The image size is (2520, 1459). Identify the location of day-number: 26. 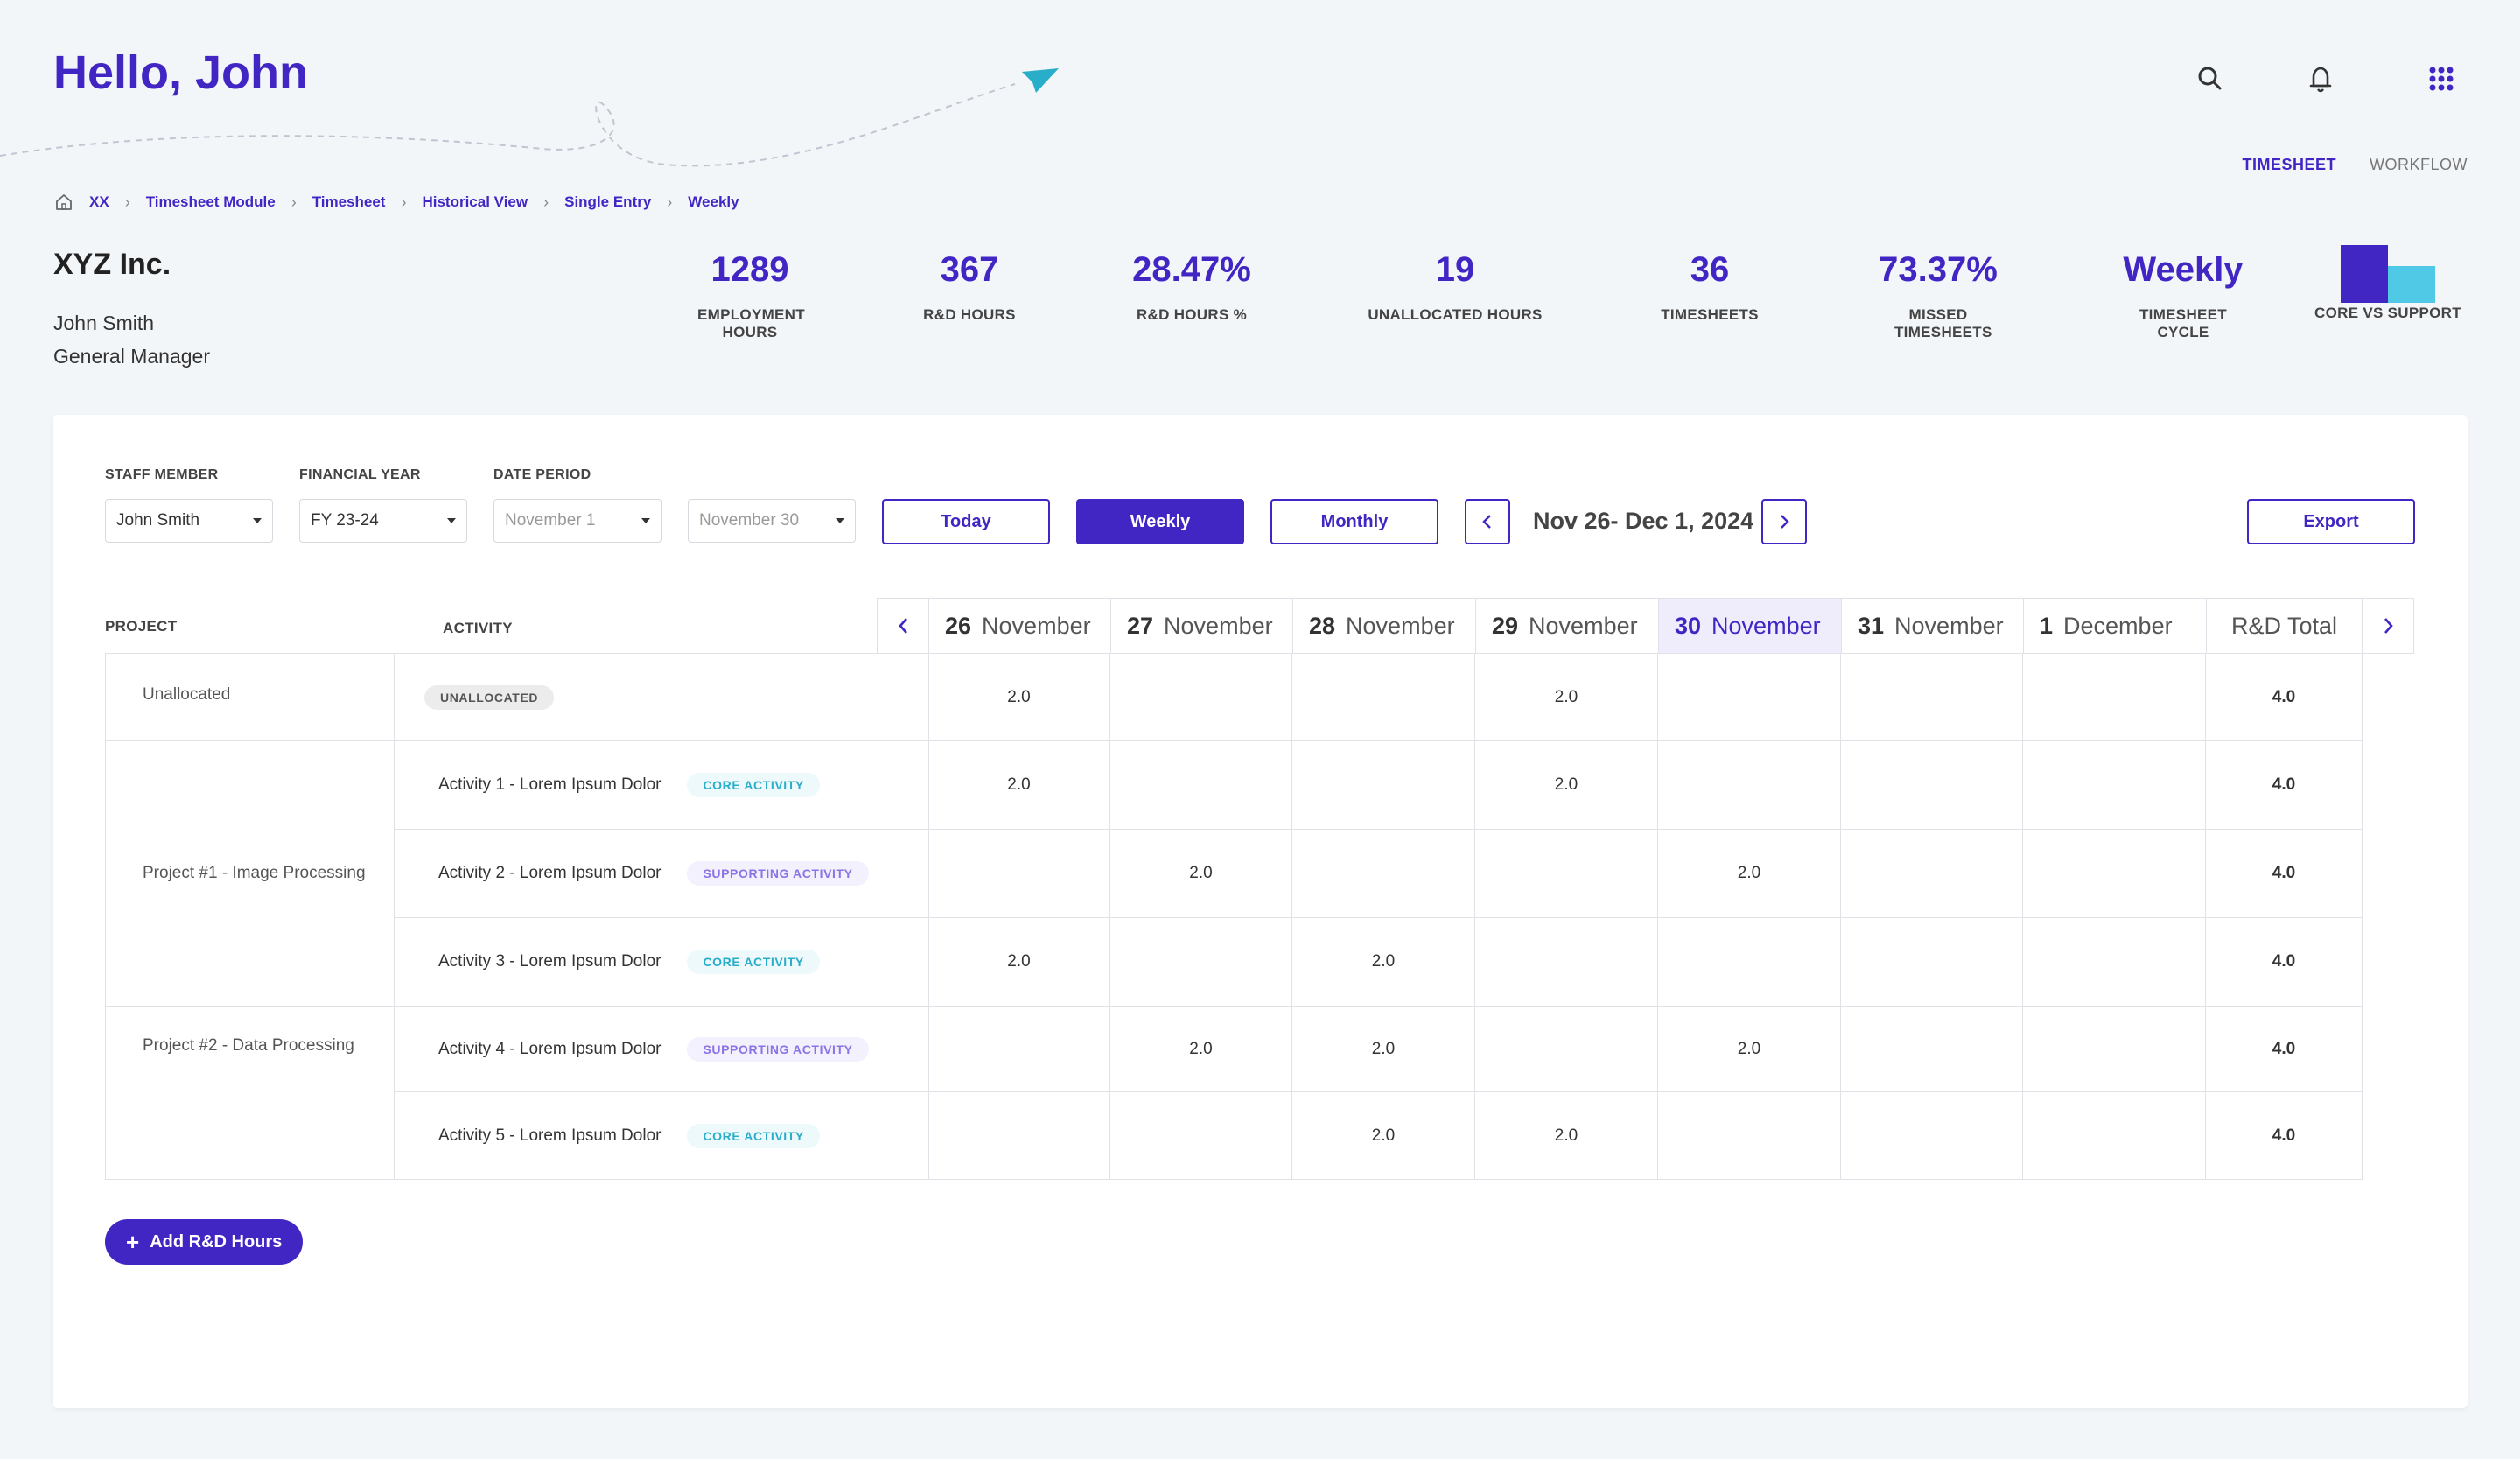
(958, 625).